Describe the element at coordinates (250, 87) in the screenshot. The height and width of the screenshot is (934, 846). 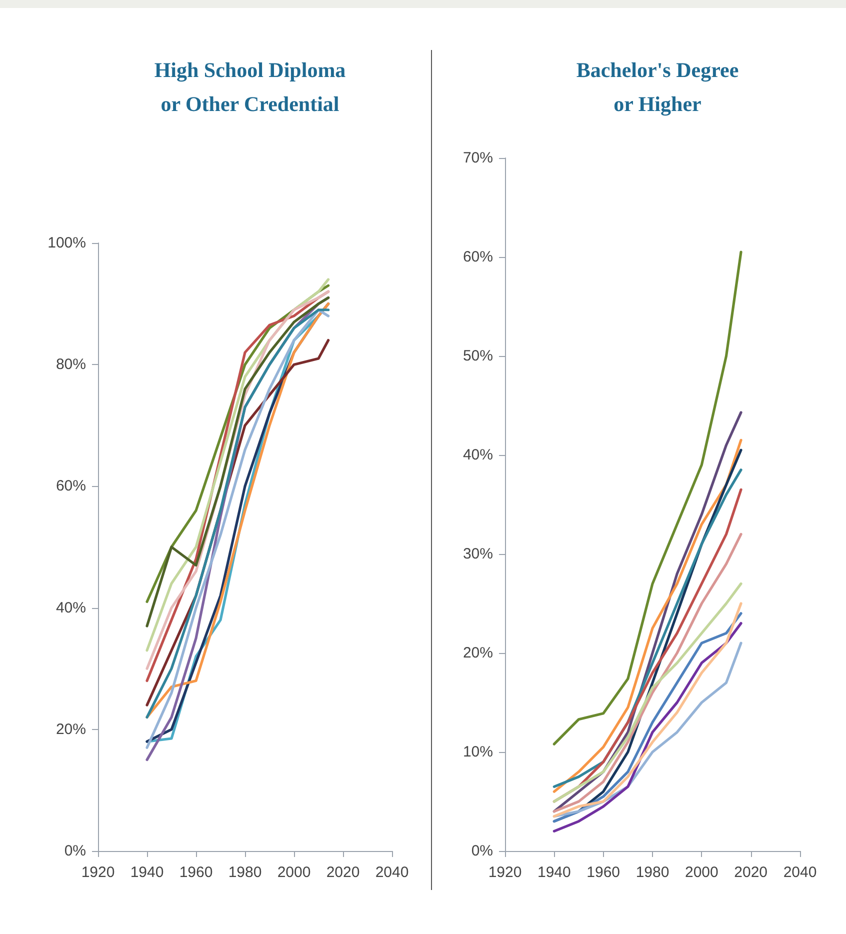
I see `chart-title: High School Diploma or Other Credential` at that location.